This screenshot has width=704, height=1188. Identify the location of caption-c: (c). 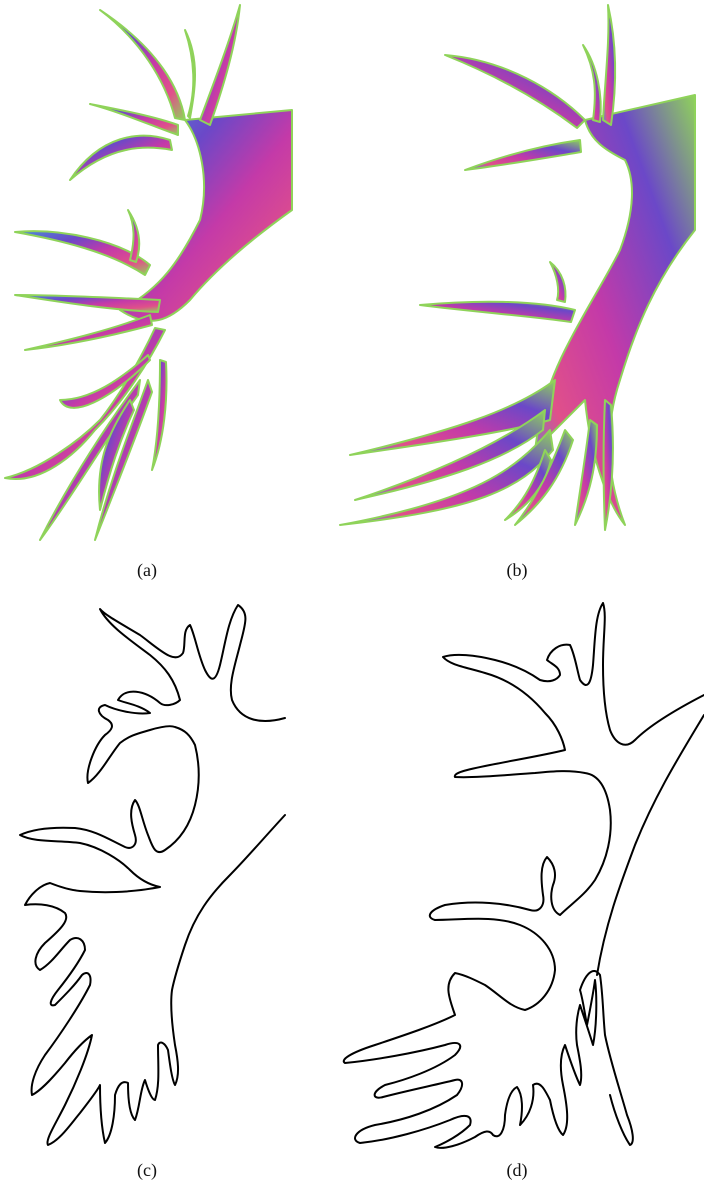
(147, 1170).